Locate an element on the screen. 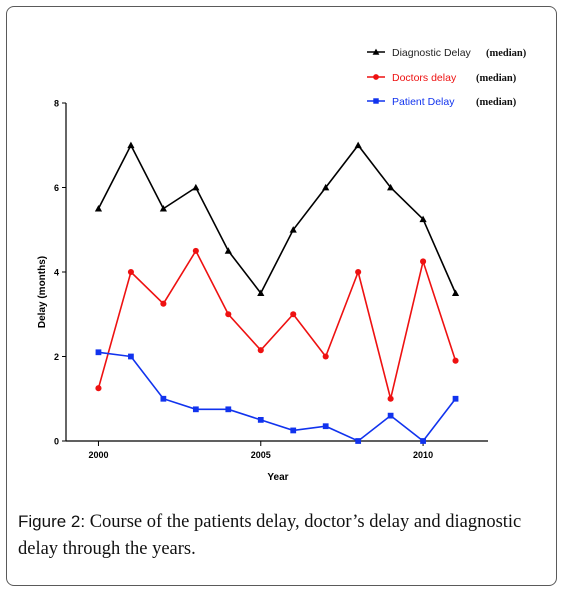  series-patient-delay is located at coordinates (277, 396).